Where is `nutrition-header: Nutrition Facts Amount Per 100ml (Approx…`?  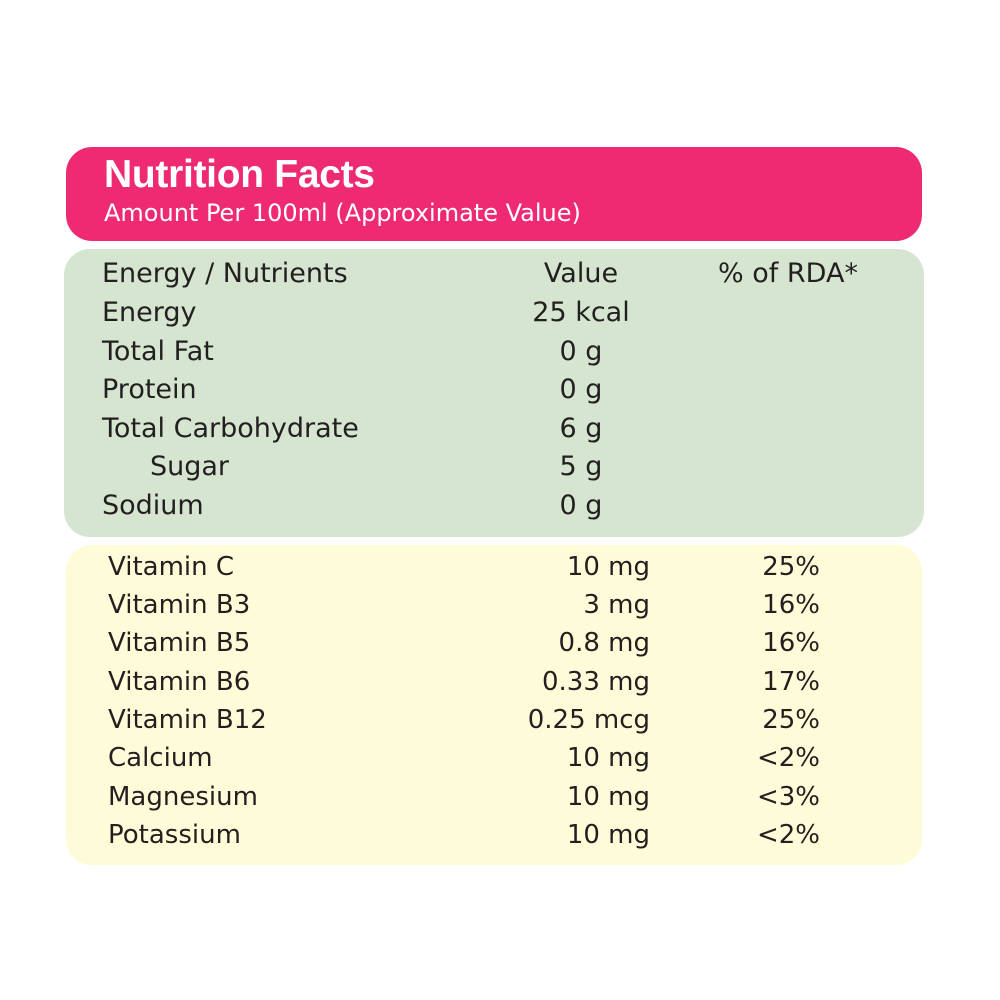
nutrition-header: Nutrition Facts Amount Per 100ml (Approx… is located at coordinates (494, 194).